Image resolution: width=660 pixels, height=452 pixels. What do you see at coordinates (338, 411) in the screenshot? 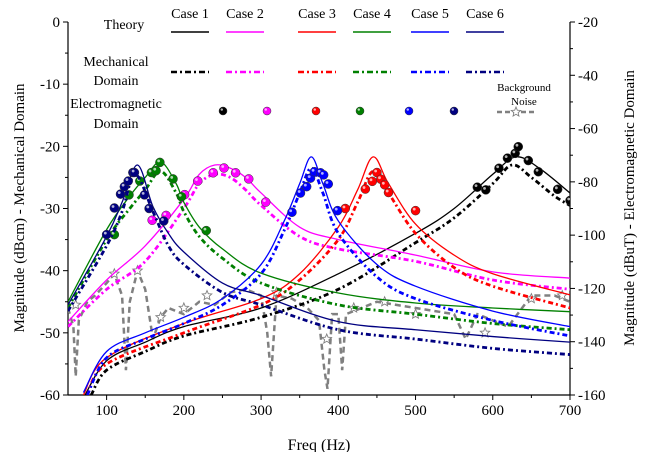
I see `x-tick-label: 400` at bounding box center [338, 411].